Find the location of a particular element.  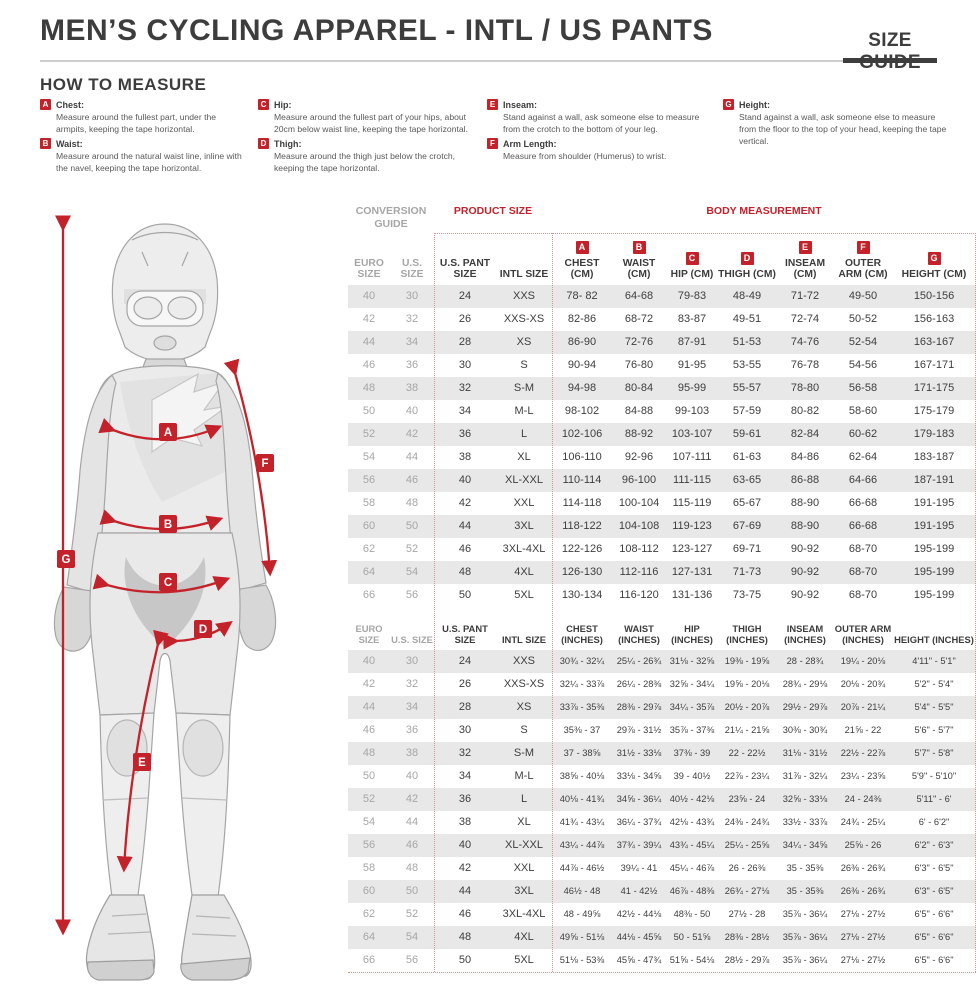

measure-letter-badge: F is located at coordinates (863, 247).